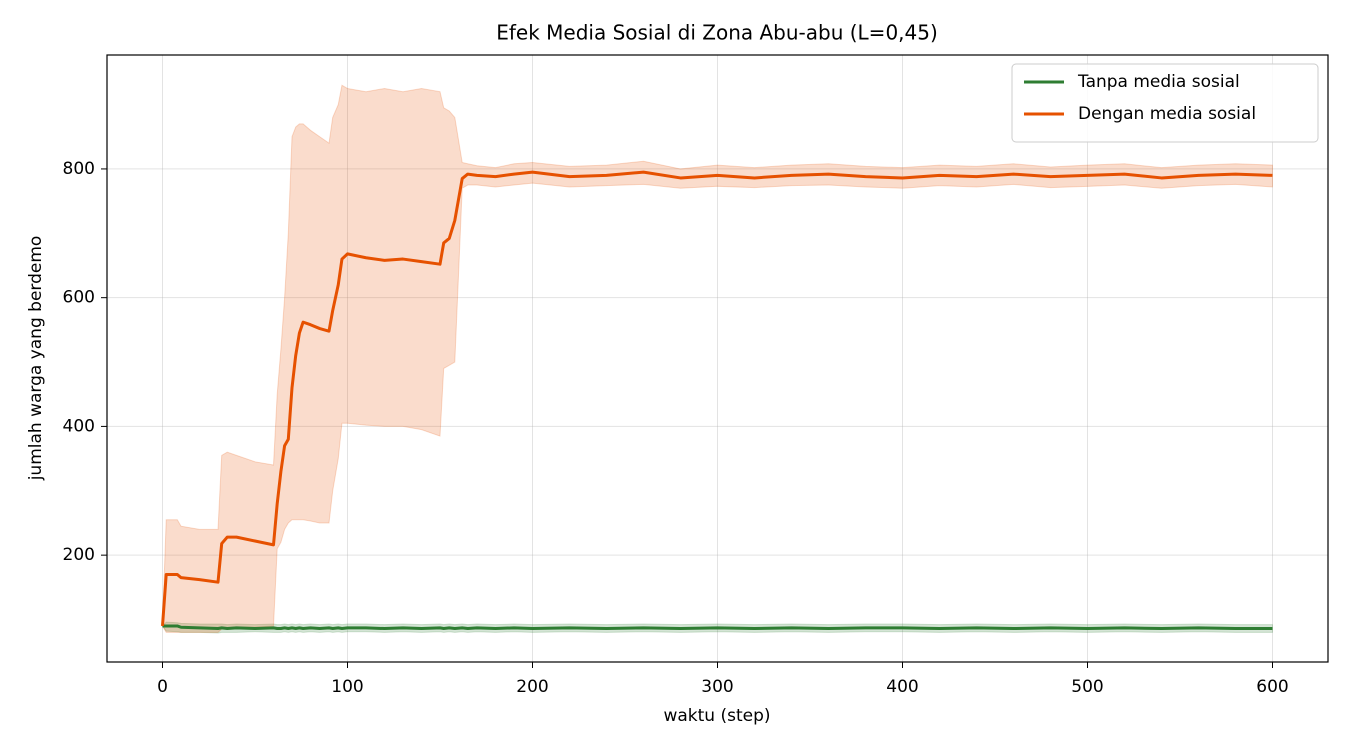  What do you see at coordinates (716, 716) in the screenshot?
I see `x-axis-label: waktu (step)` at bounding box center [716, 716].